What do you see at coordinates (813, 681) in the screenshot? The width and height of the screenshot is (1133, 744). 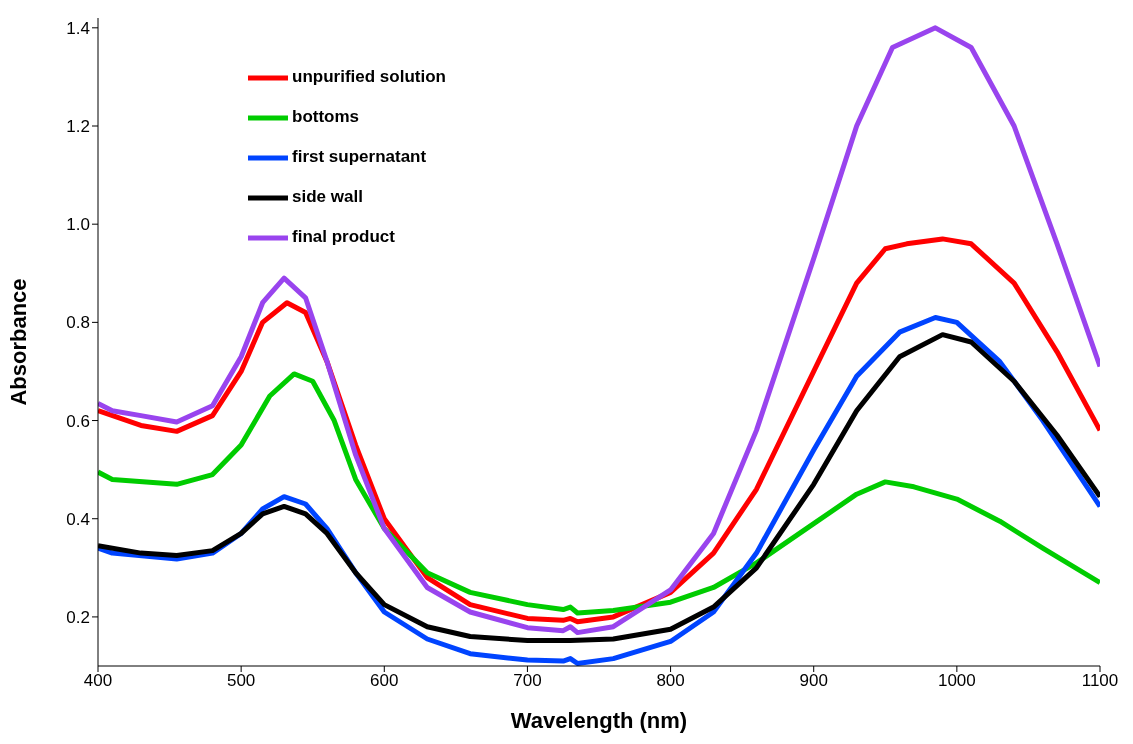 I see `x-tick-label: 900` at bounding box center [813, 681].